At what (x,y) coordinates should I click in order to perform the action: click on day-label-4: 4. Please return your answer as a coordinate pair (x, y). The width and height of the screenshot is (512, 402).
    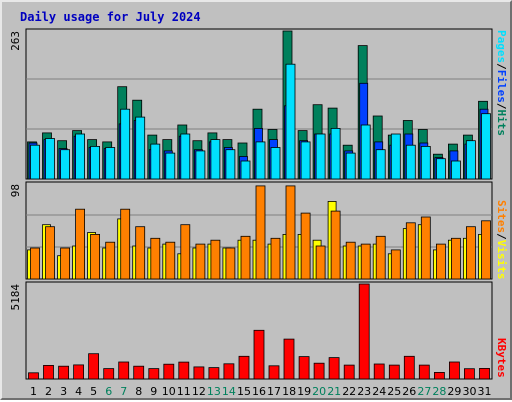
    Looking at the image, I should click on (78, 391).